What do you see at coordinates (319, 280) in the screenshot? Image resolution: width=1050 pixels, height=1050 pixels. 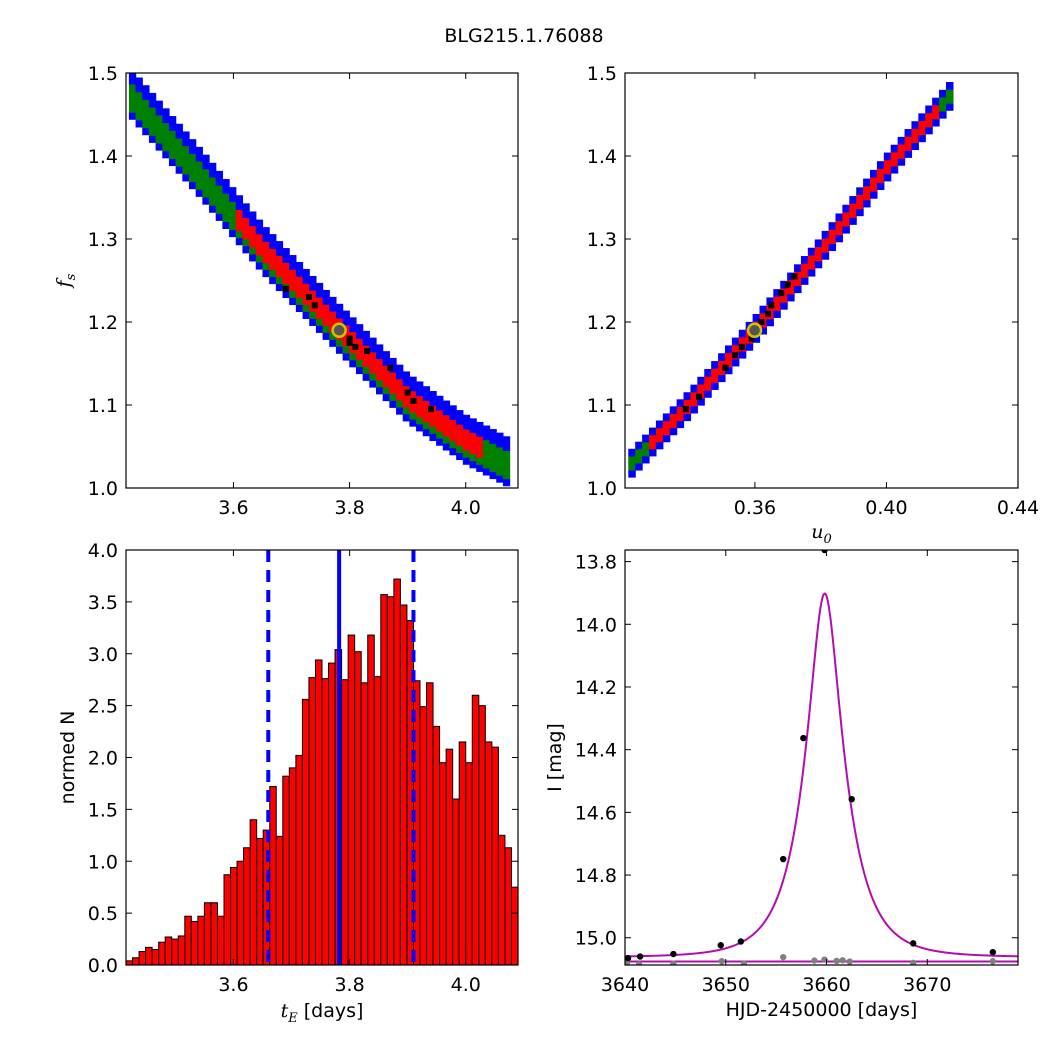 I see `plot-area-tE_vs_fs` at bounding box center [319, 280].